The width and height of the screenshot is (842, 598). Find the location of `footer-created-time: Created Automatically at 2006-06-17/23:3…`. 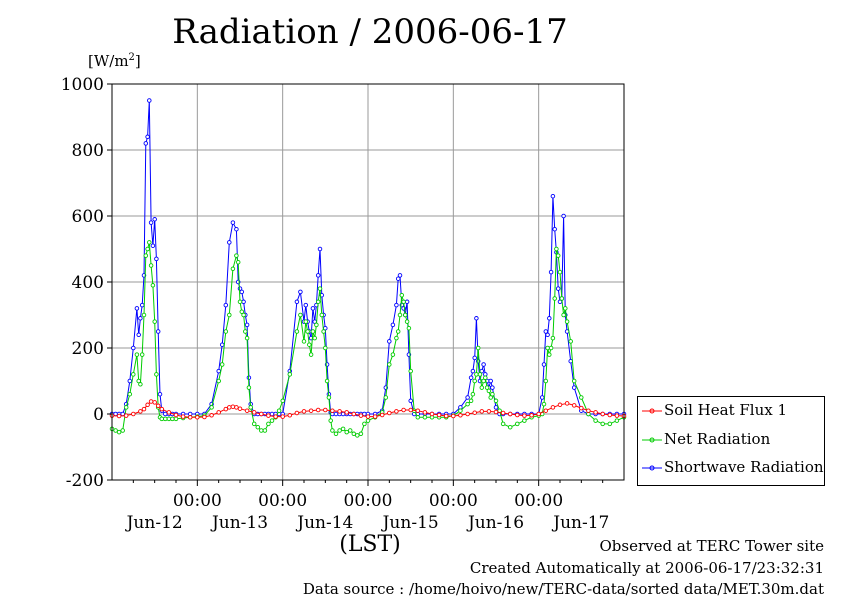

footer-created-time: Created Automatically at 2006-06-17/23:3… is located at coordinates (646, 568).